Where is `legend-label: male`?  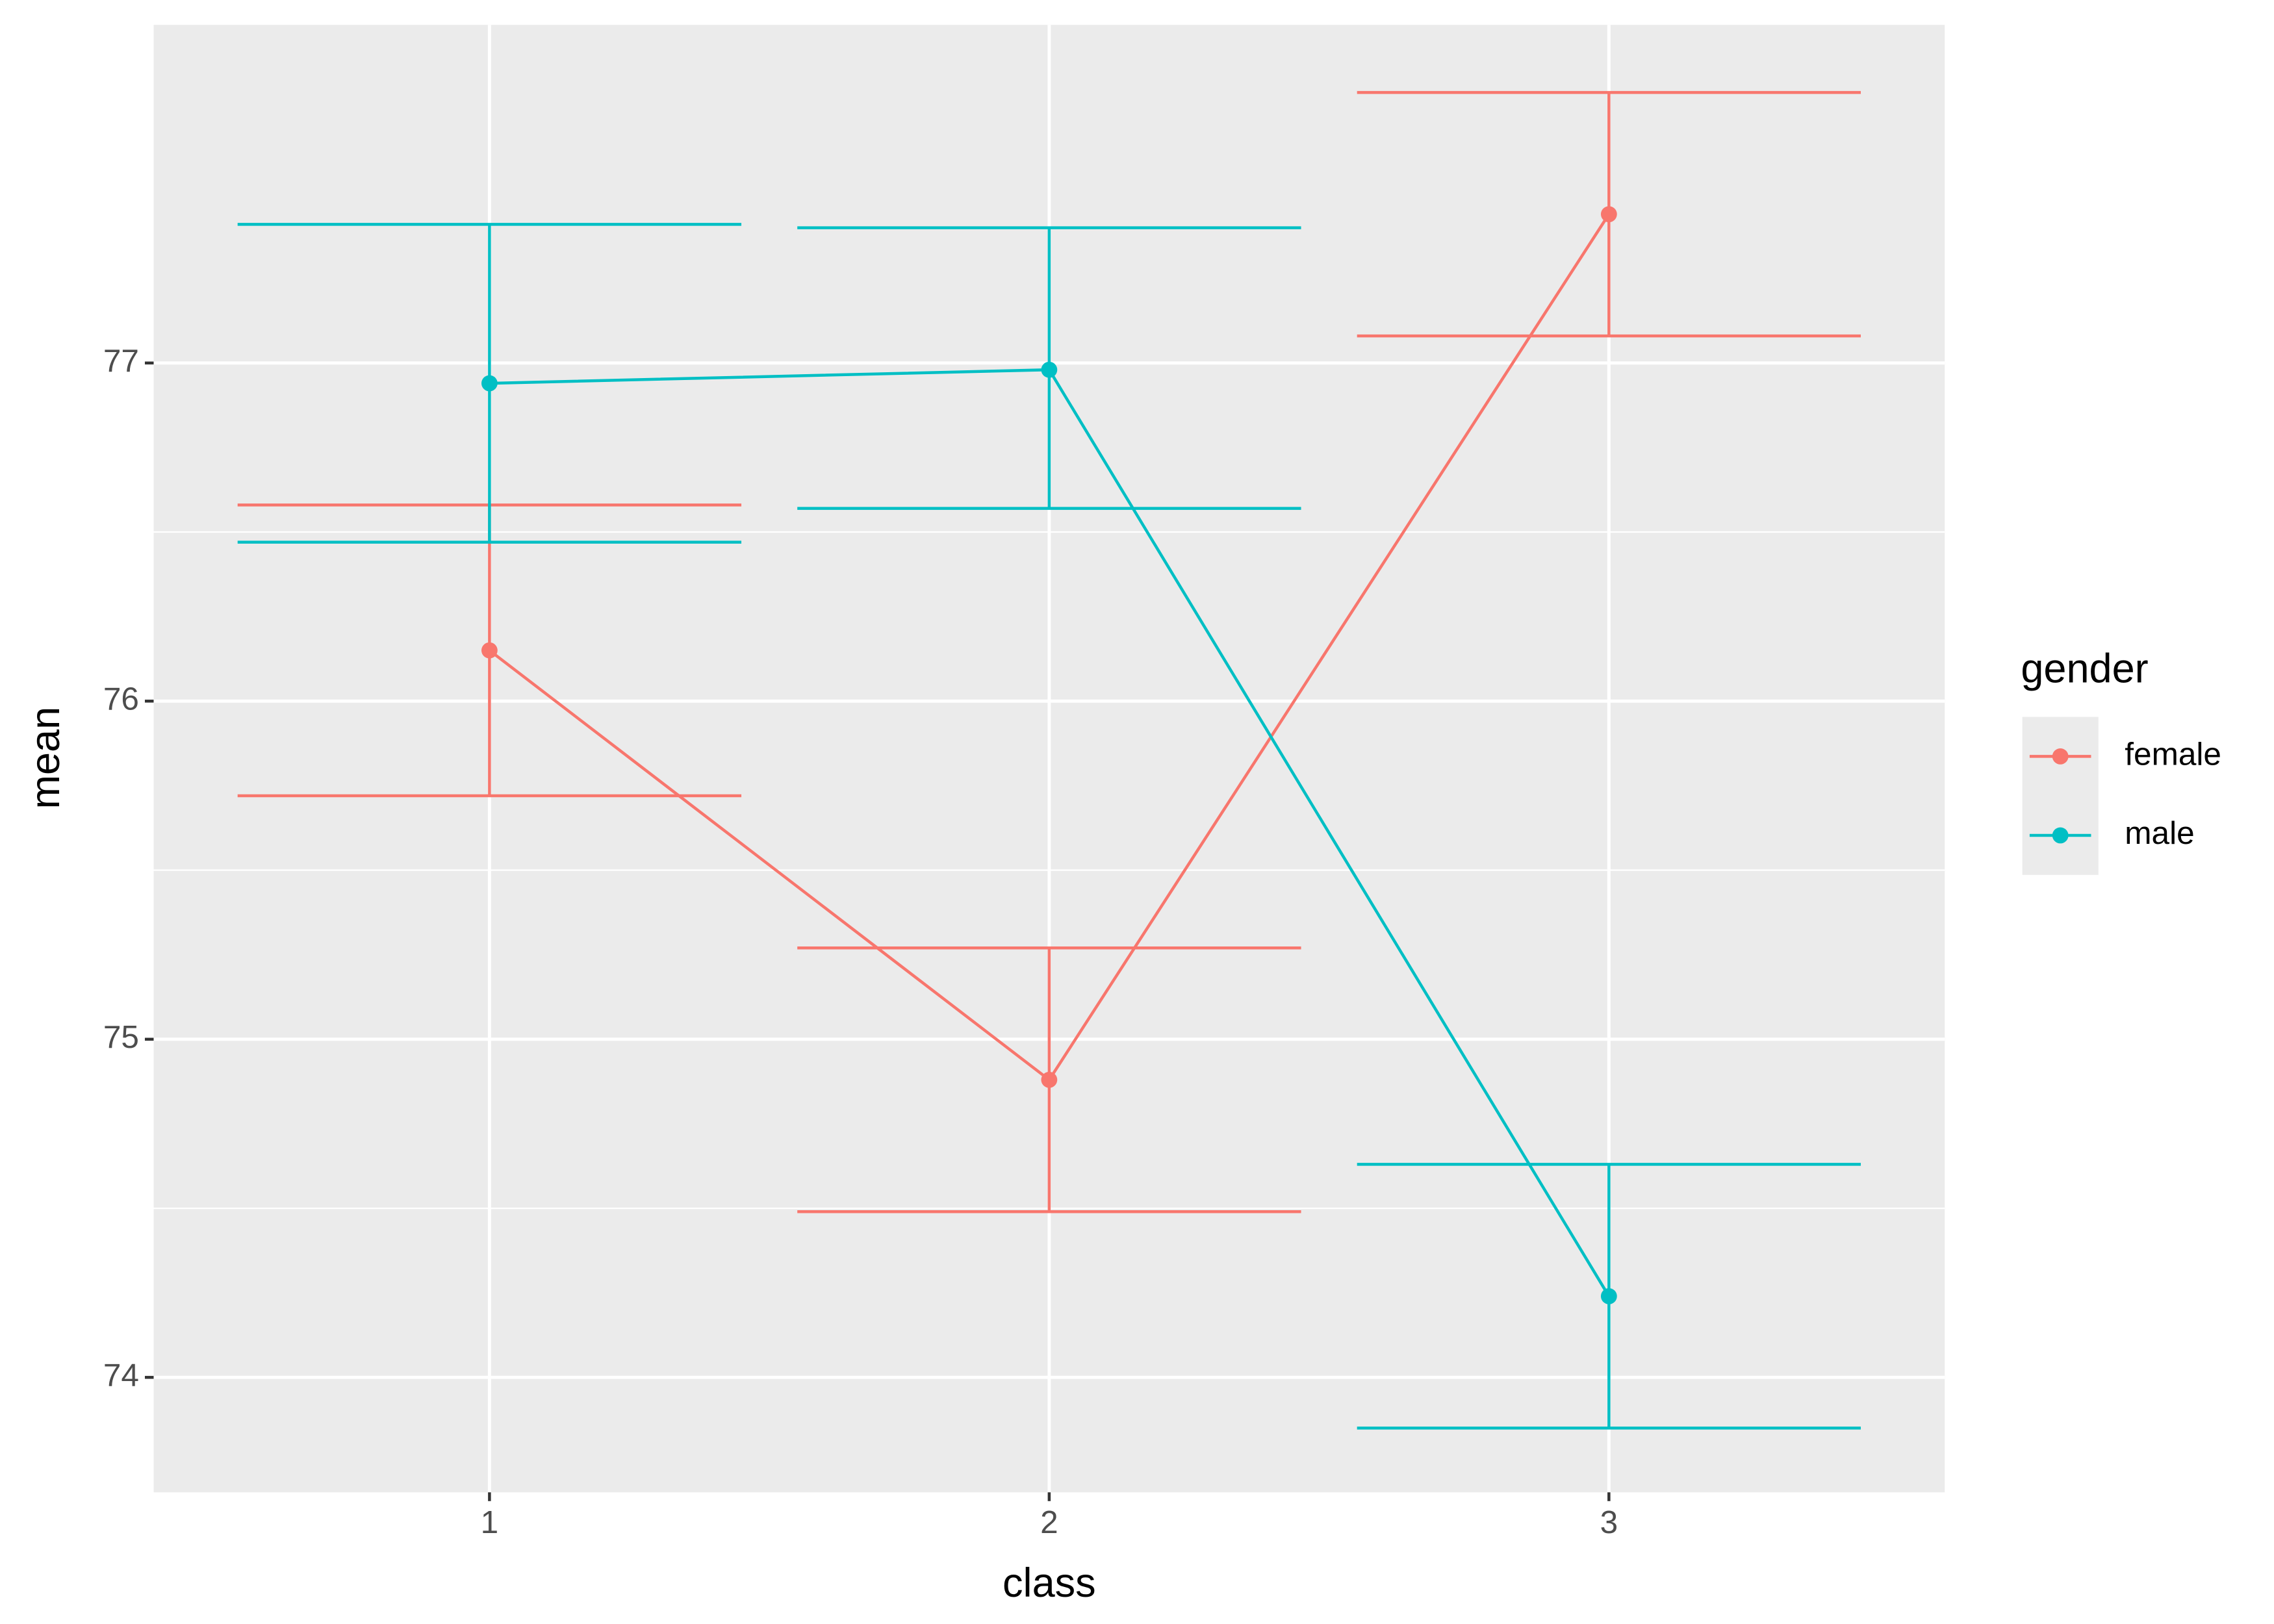 legend-label: male is located at coordinates (2159, 833).